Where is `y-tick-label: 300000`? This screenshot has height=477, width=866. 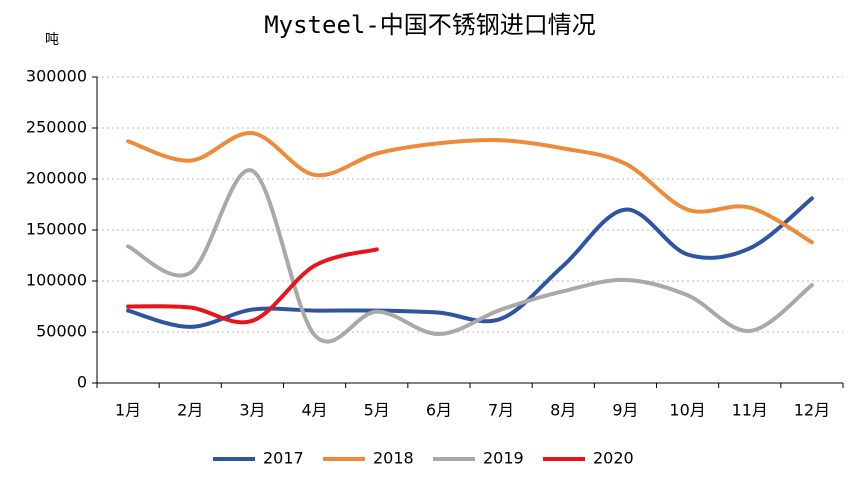
y-tick-label: 300000 is located at coordinates (56, 76).